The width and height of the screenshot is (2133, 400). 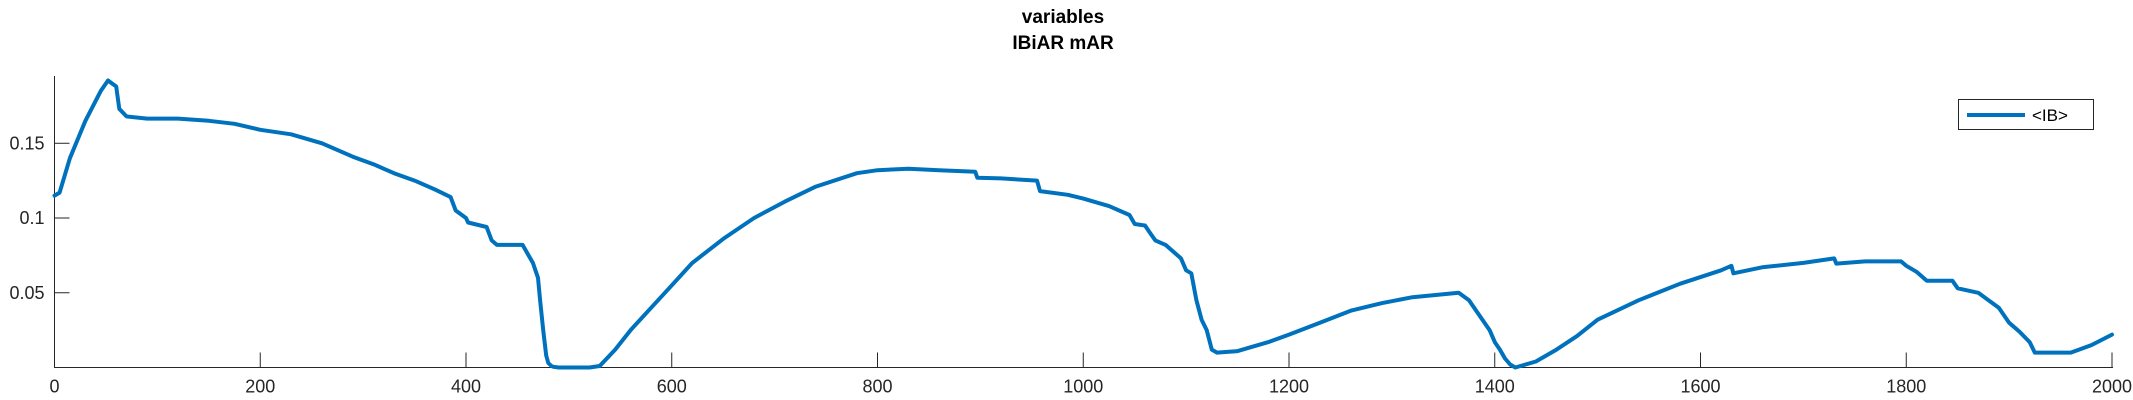 I want to click on chart-title-line-1: variables, so click(x=1063, y=17).